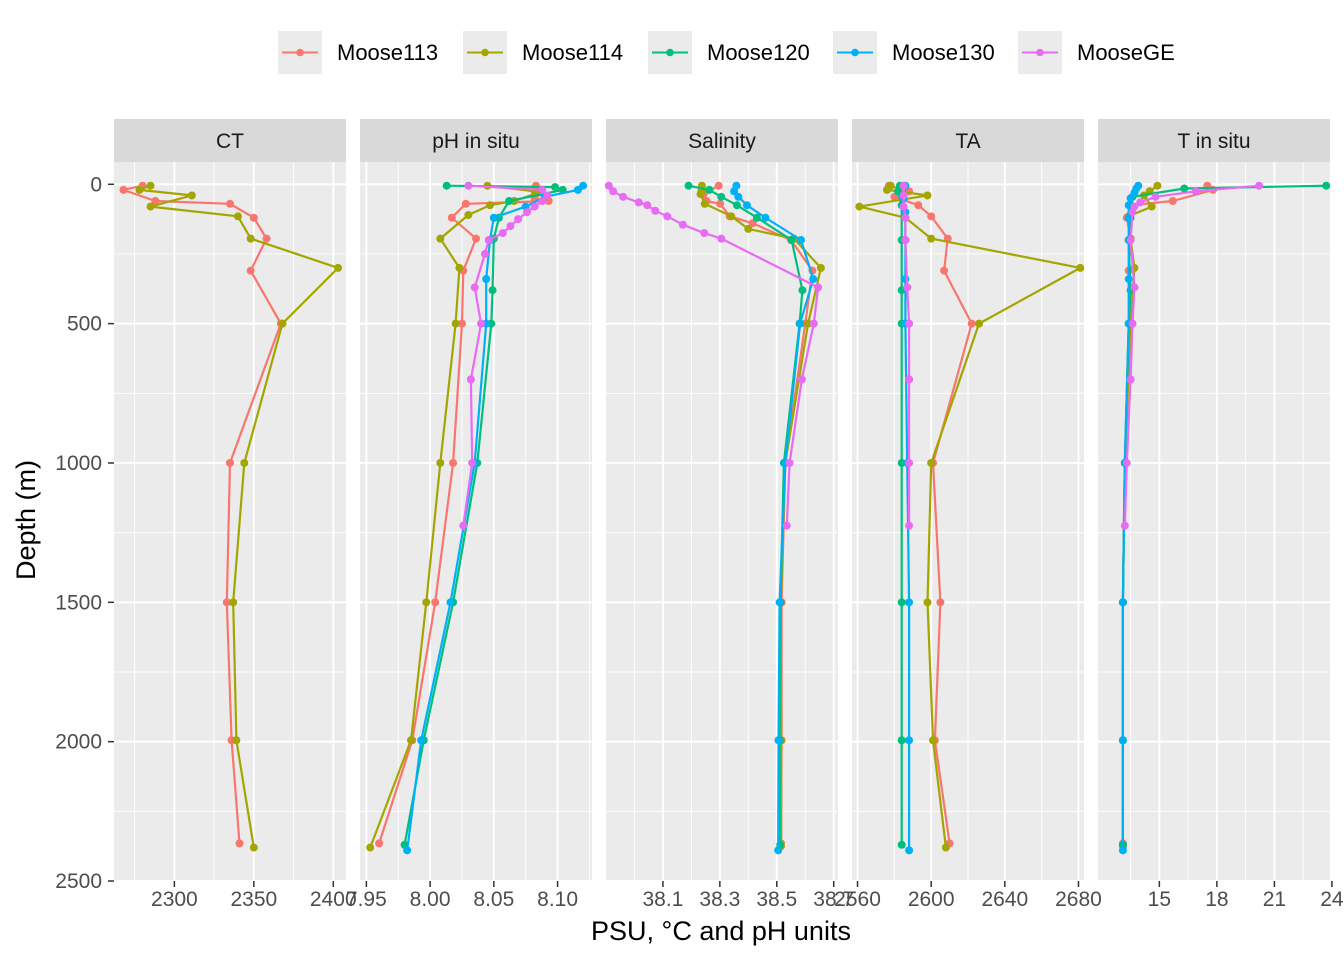 This screenshot has height=965, width=1344. Describe the element at coordinates (914, 52) in the screenshot. I see `legend-item-moose130: Moose130` at that location.